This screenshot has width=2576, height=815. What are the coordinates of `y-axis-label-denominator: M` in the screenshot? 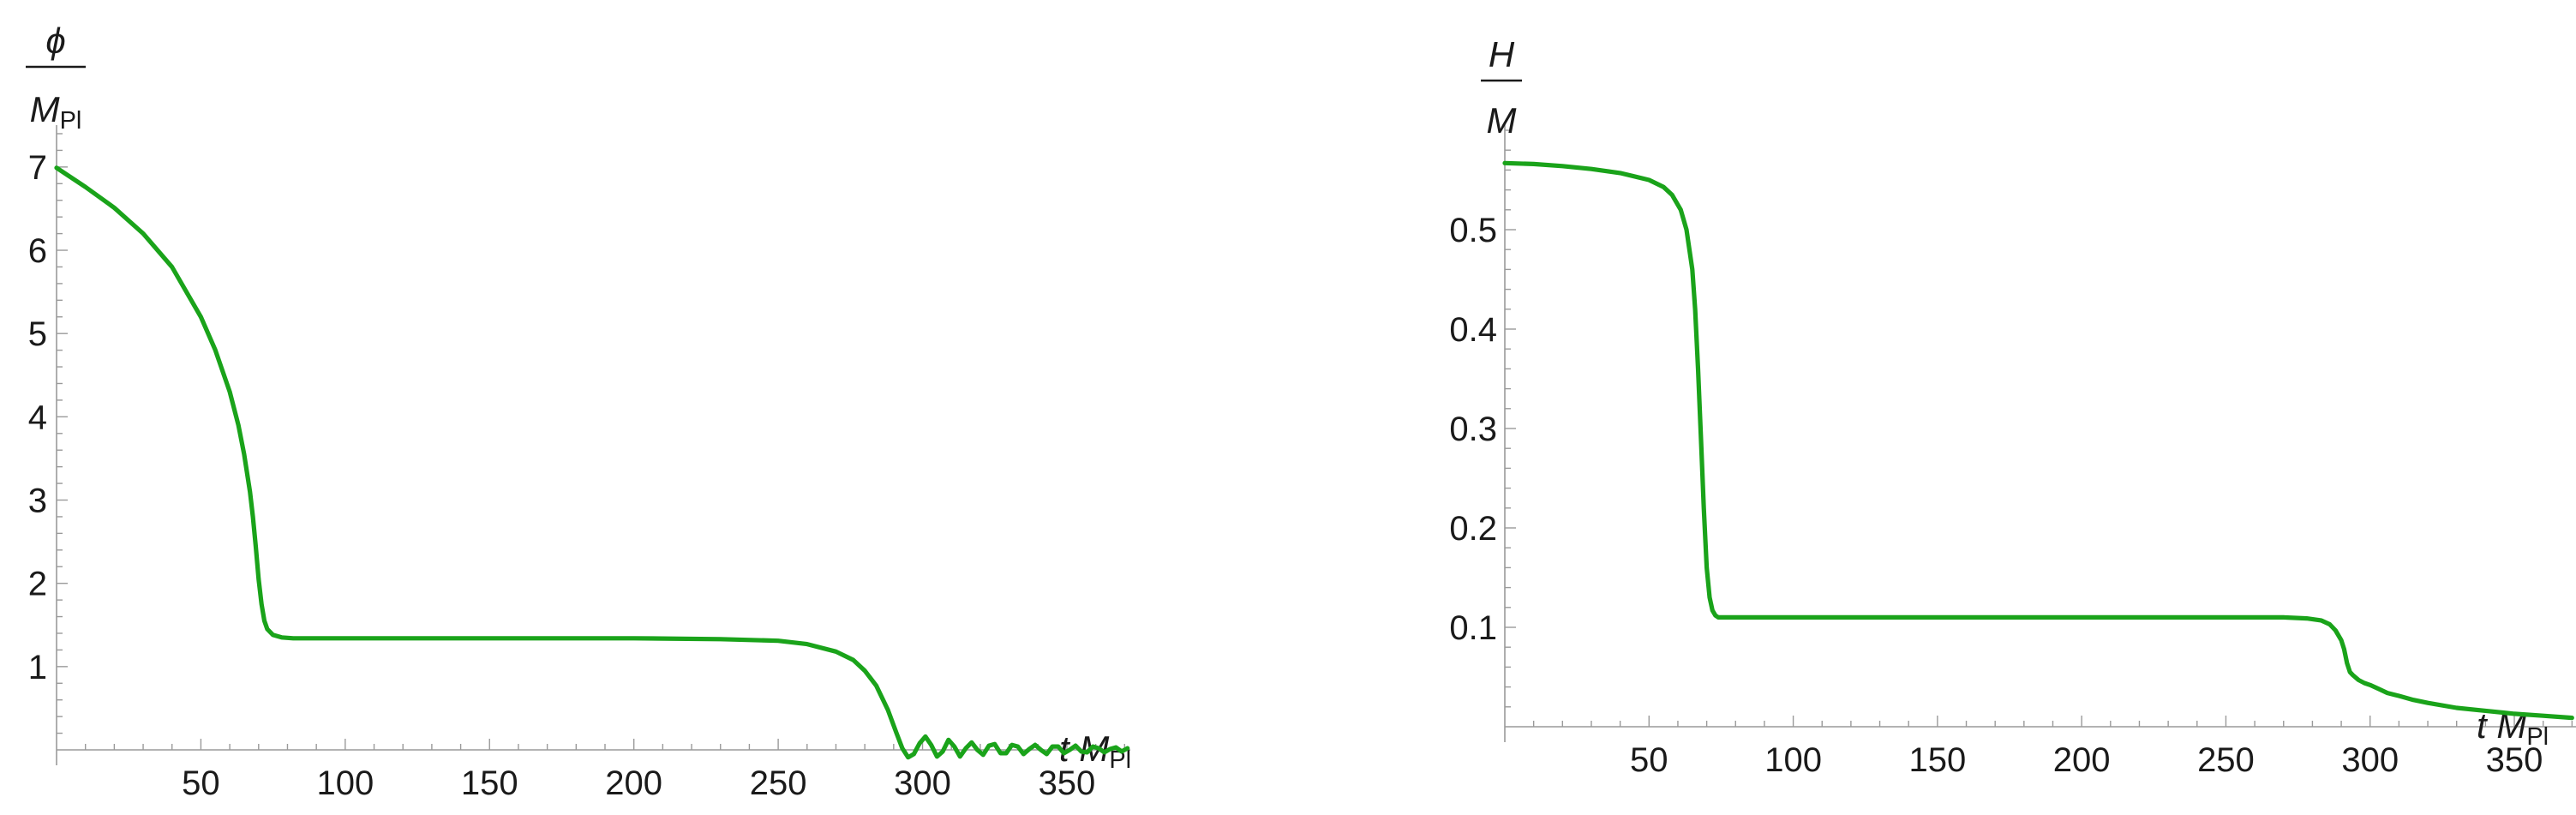 It's located at (1502, 120).